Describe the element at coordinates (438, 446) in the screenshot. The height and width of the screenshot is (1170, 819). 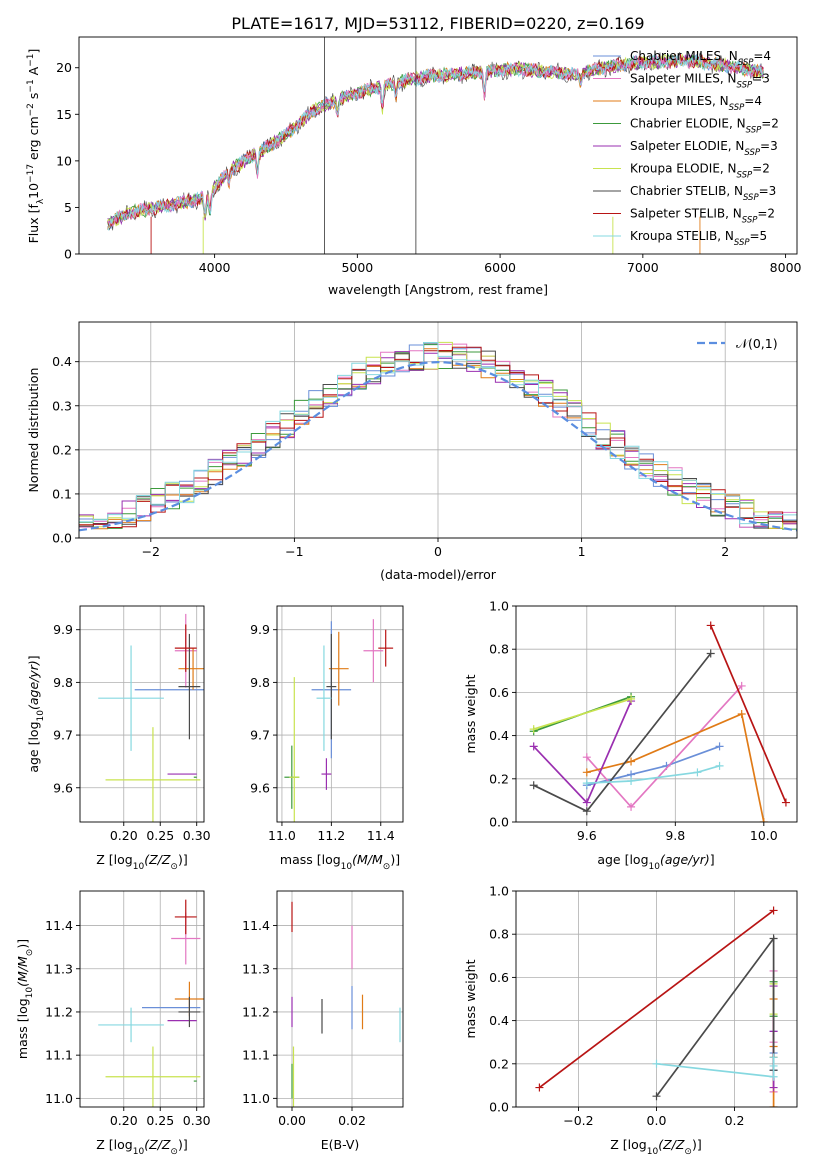
I see `normal-curve` at that location.